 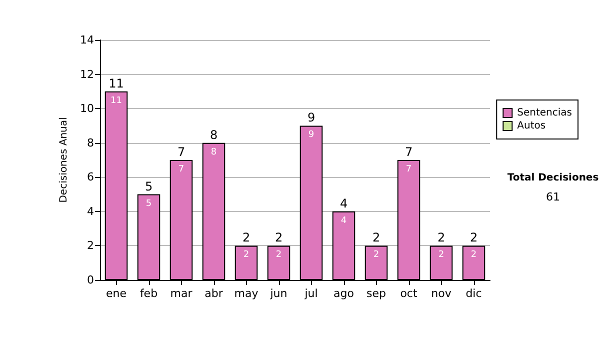 I want to click on x-tick-label: nov, so click(x=441, y=293).